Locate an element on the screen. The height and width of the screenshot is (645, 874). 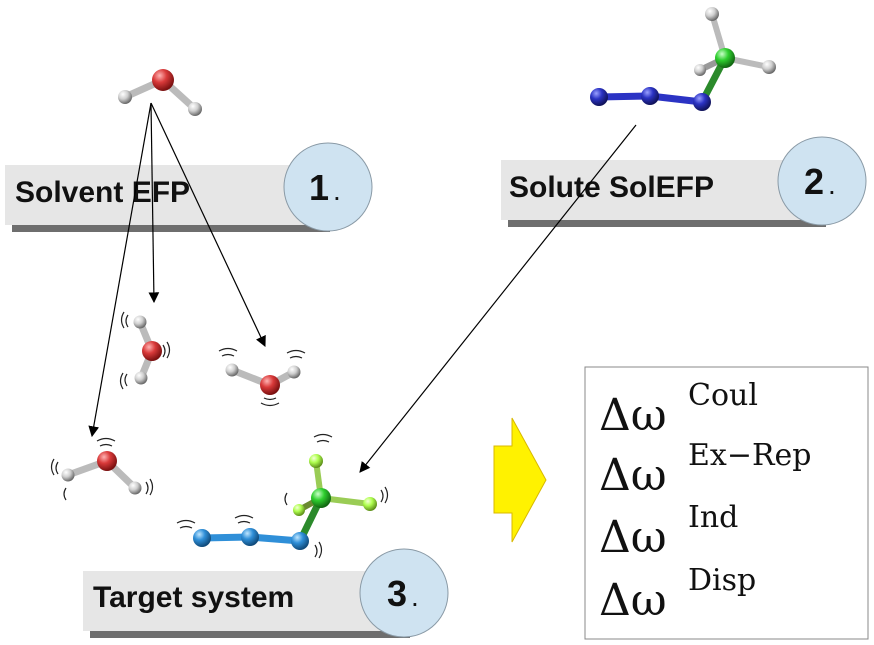
banner-label: Solute SolEFP is located at coordinates (611, 187).